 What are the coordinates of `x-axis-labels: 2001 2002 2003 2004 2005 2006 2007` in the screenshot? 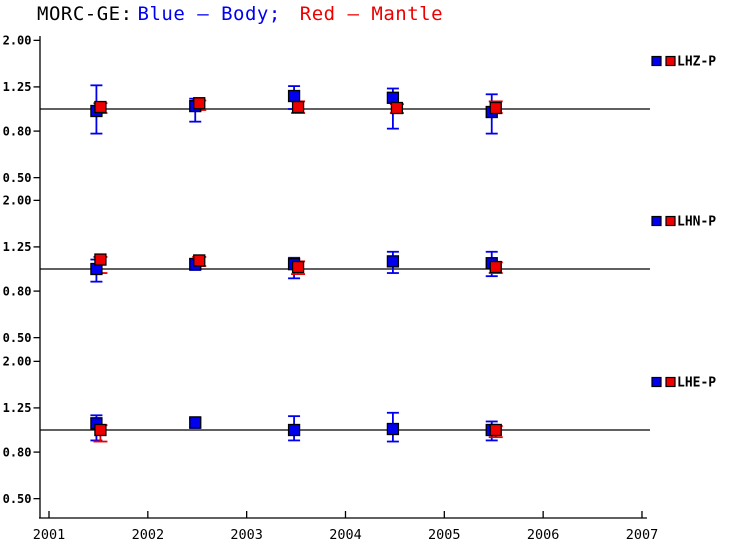 It's located at (345, 535).